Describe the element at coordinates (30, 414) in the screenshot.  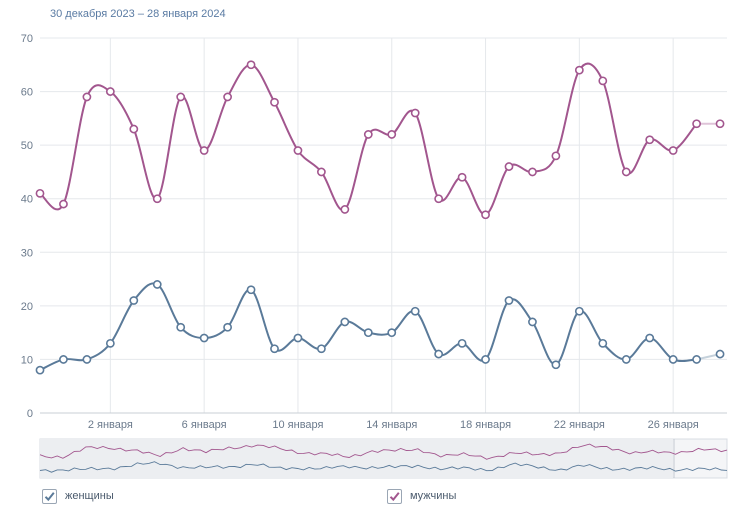
I see `y-tick-label: 0` at that location.